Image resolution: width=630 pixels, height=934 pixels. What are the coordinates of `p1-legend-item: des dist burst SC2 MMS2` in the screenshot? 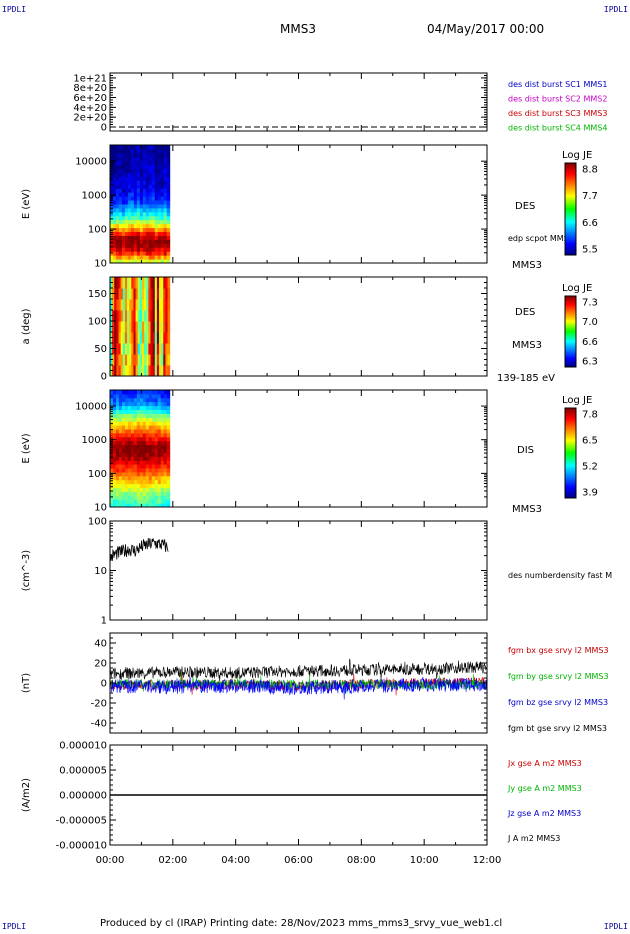 It's located at (557, 99).